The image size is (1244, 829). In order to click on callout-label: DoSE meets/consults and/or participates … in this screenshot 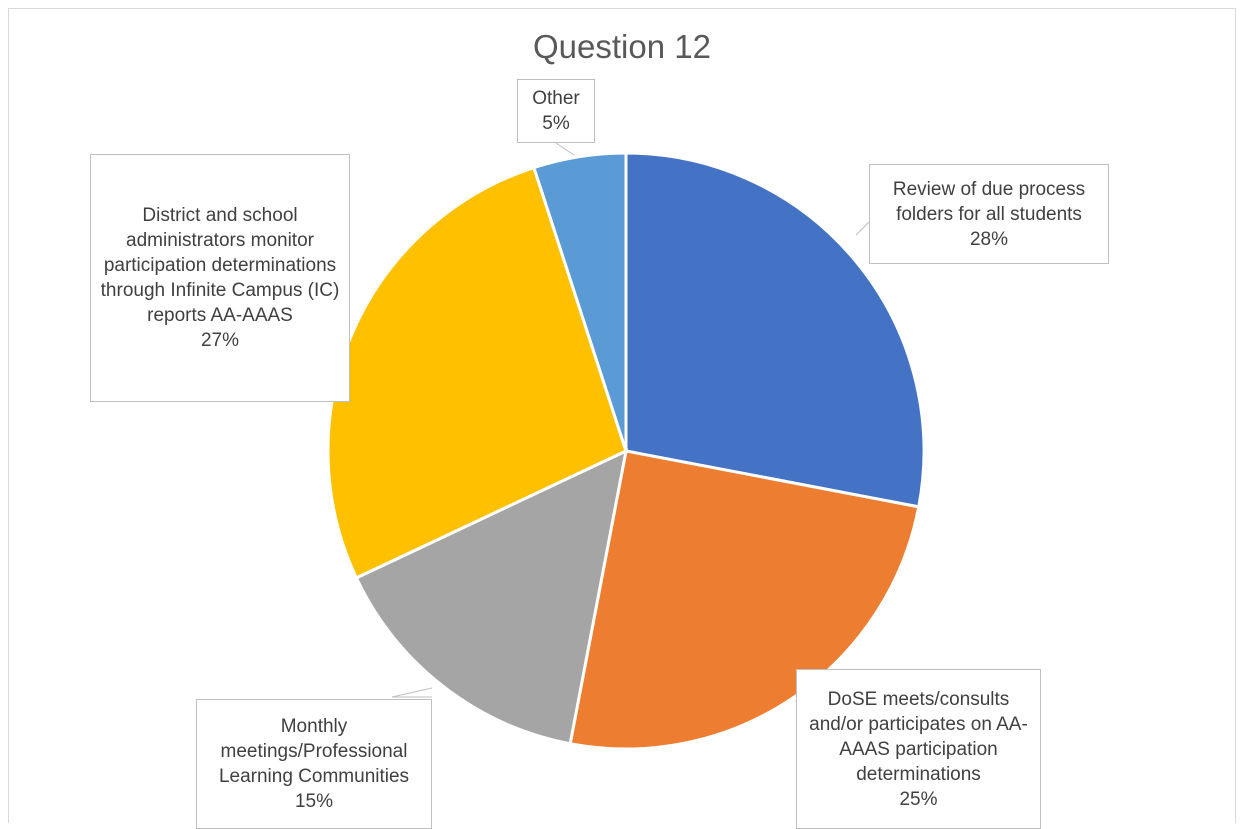, I will do `click(918, 736)`.